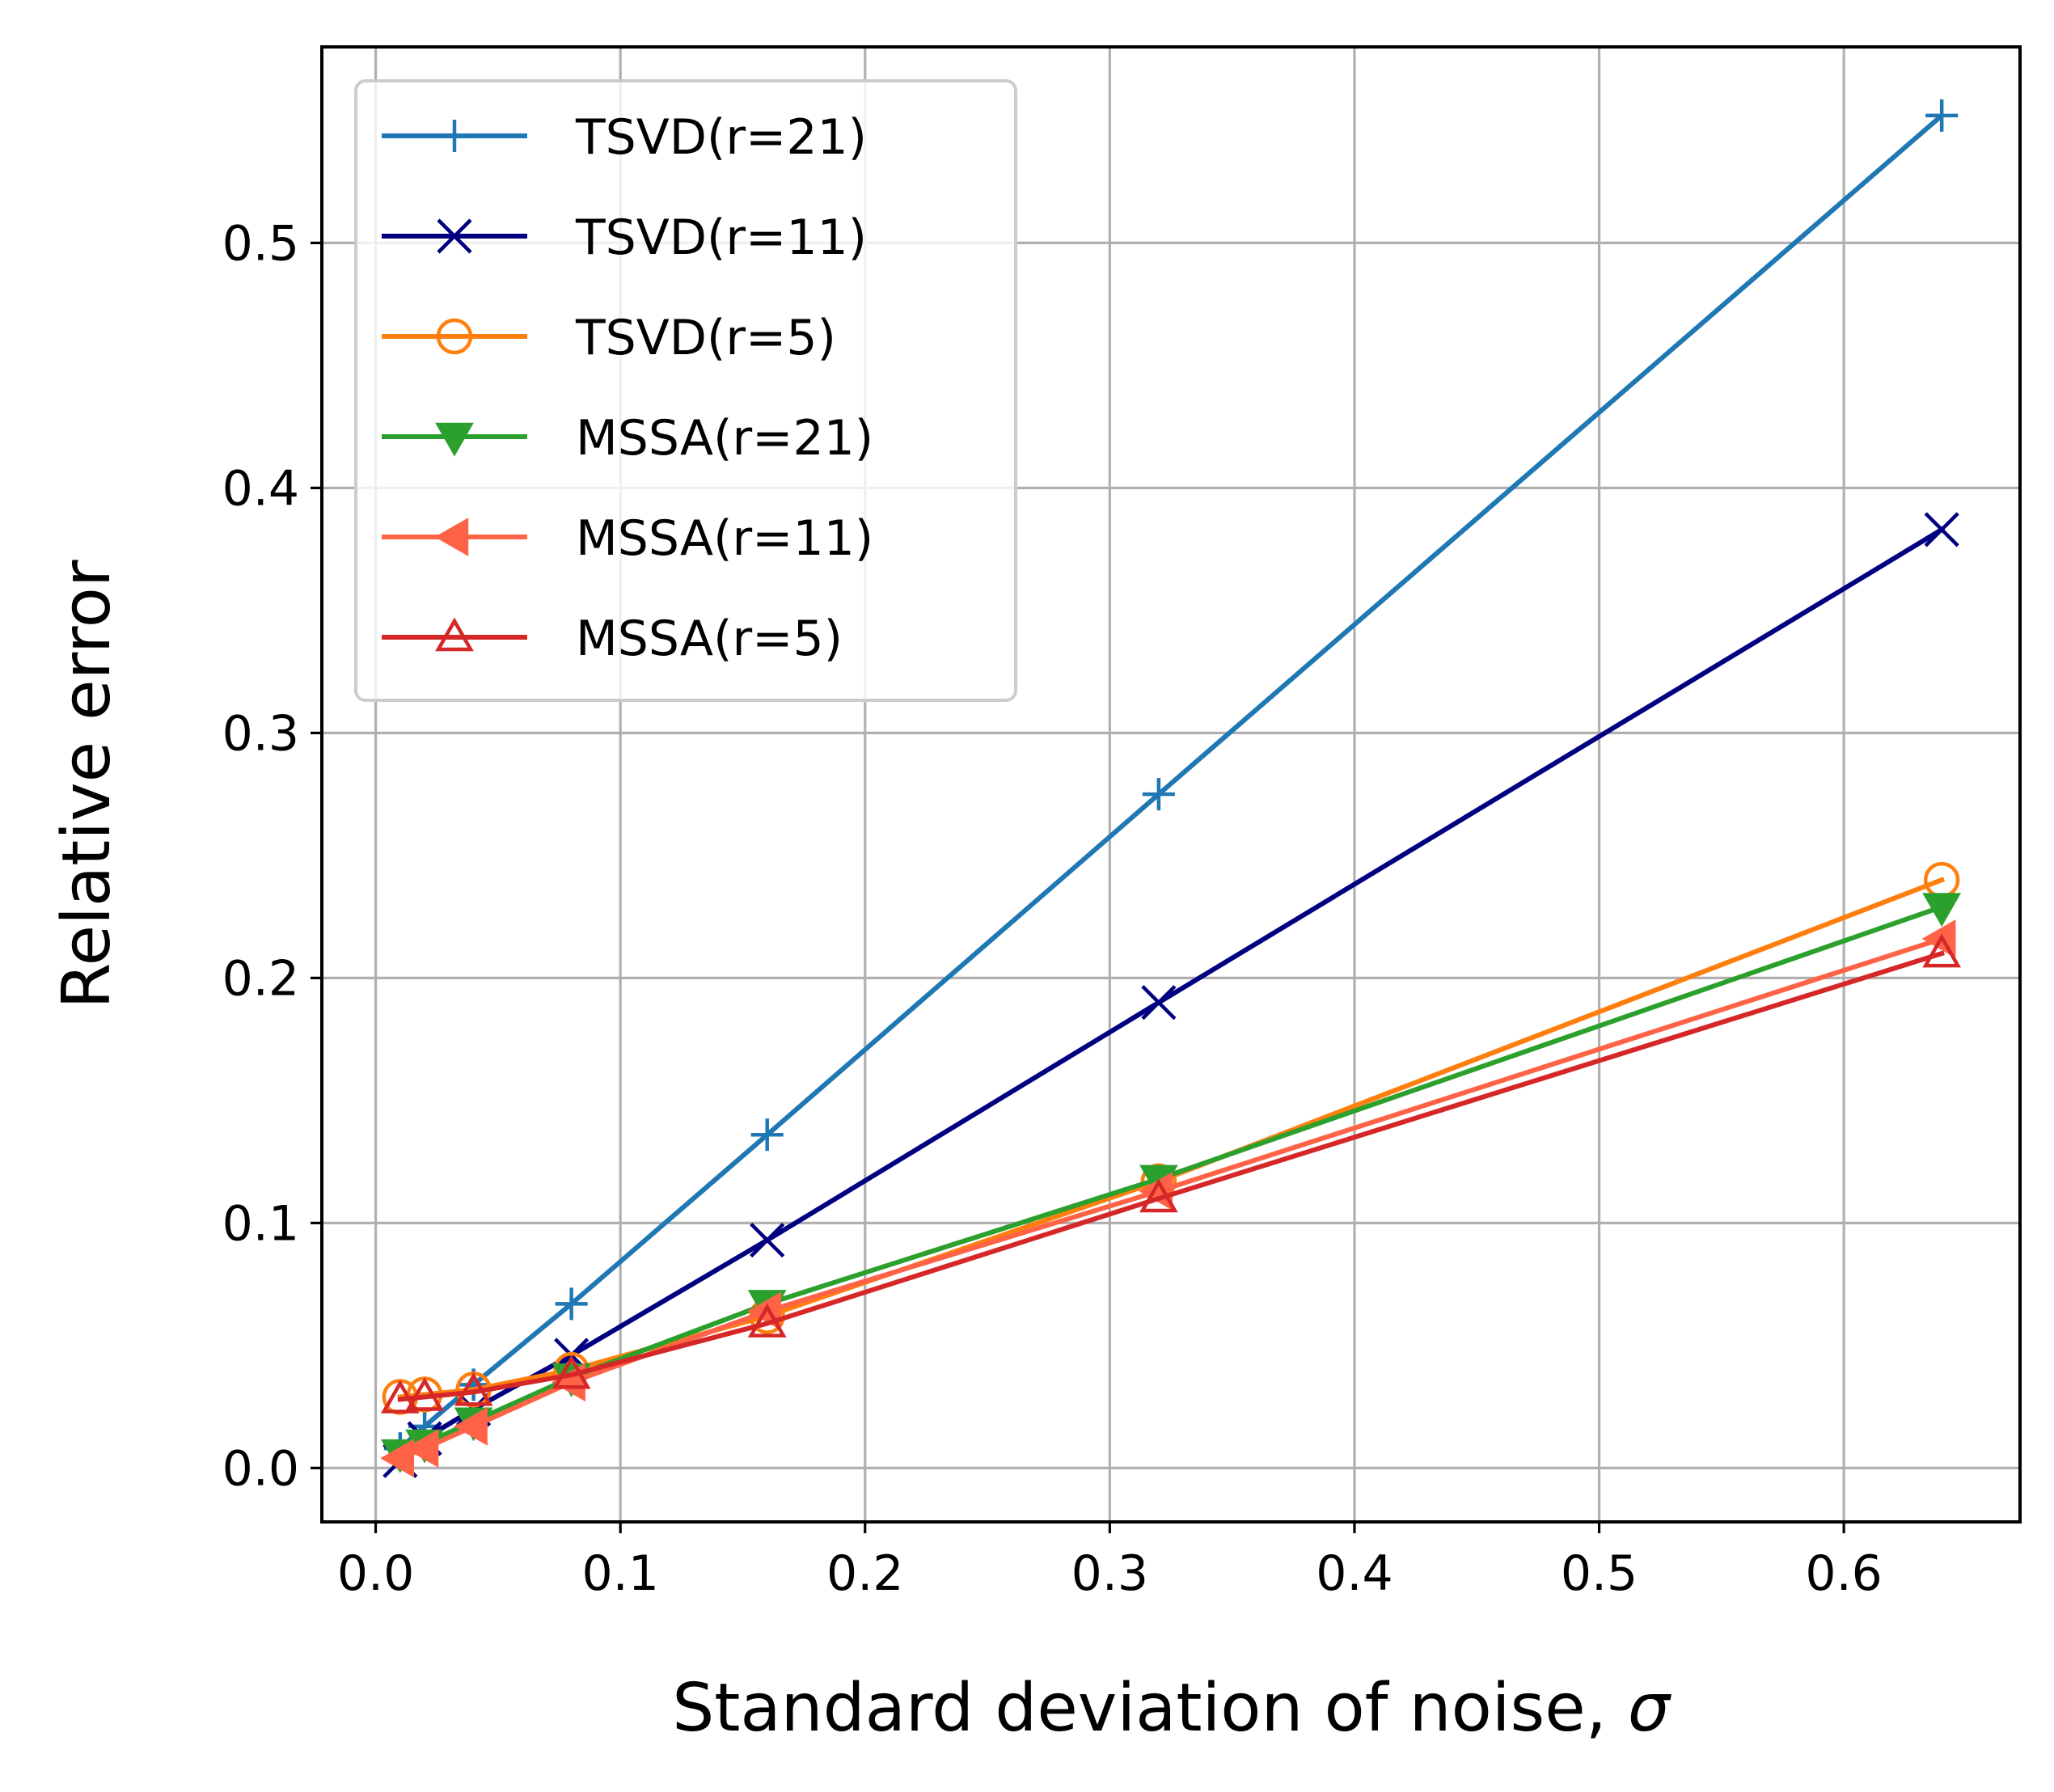  I want to click on x-axis-title: Standard deviation of noise, σ, so click(1172, 1708).